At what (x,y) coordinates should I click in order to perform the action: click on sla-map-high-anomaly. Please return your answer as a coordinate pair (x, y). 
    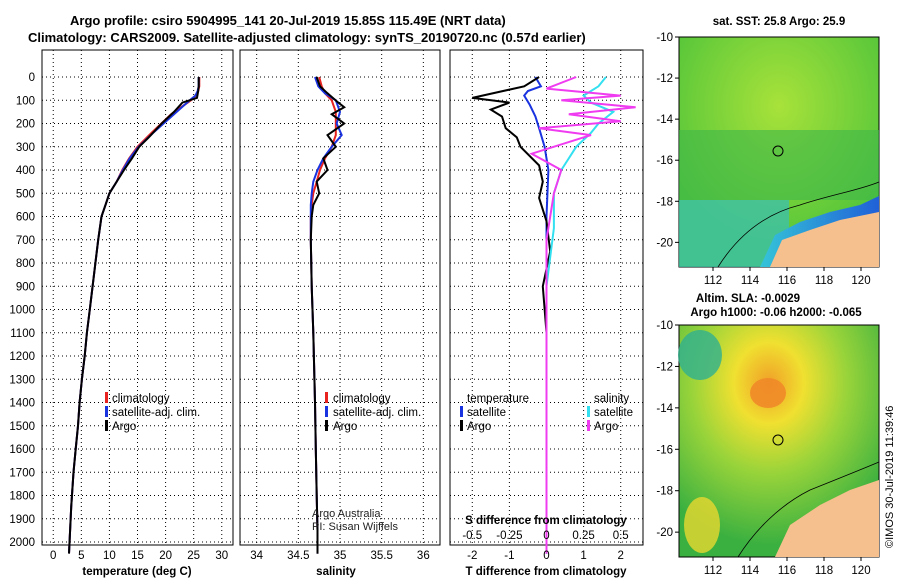
    Looking at the image, I should click on (768, 393).